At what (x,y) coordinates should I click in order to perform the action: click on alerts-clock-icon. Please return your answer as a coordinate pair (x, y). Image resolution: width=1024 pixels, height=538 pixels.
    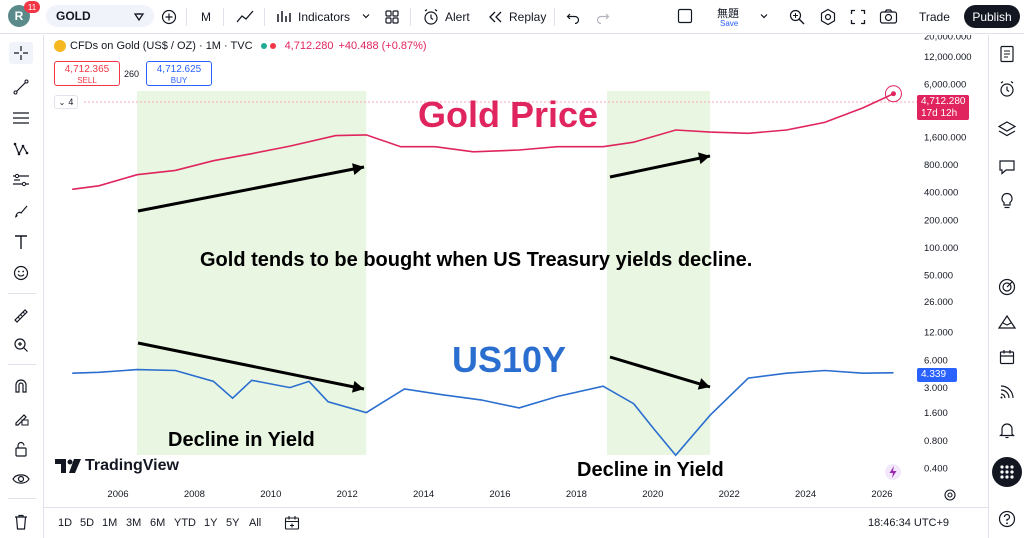
    Looking at the image, I should click on (1007, 89).